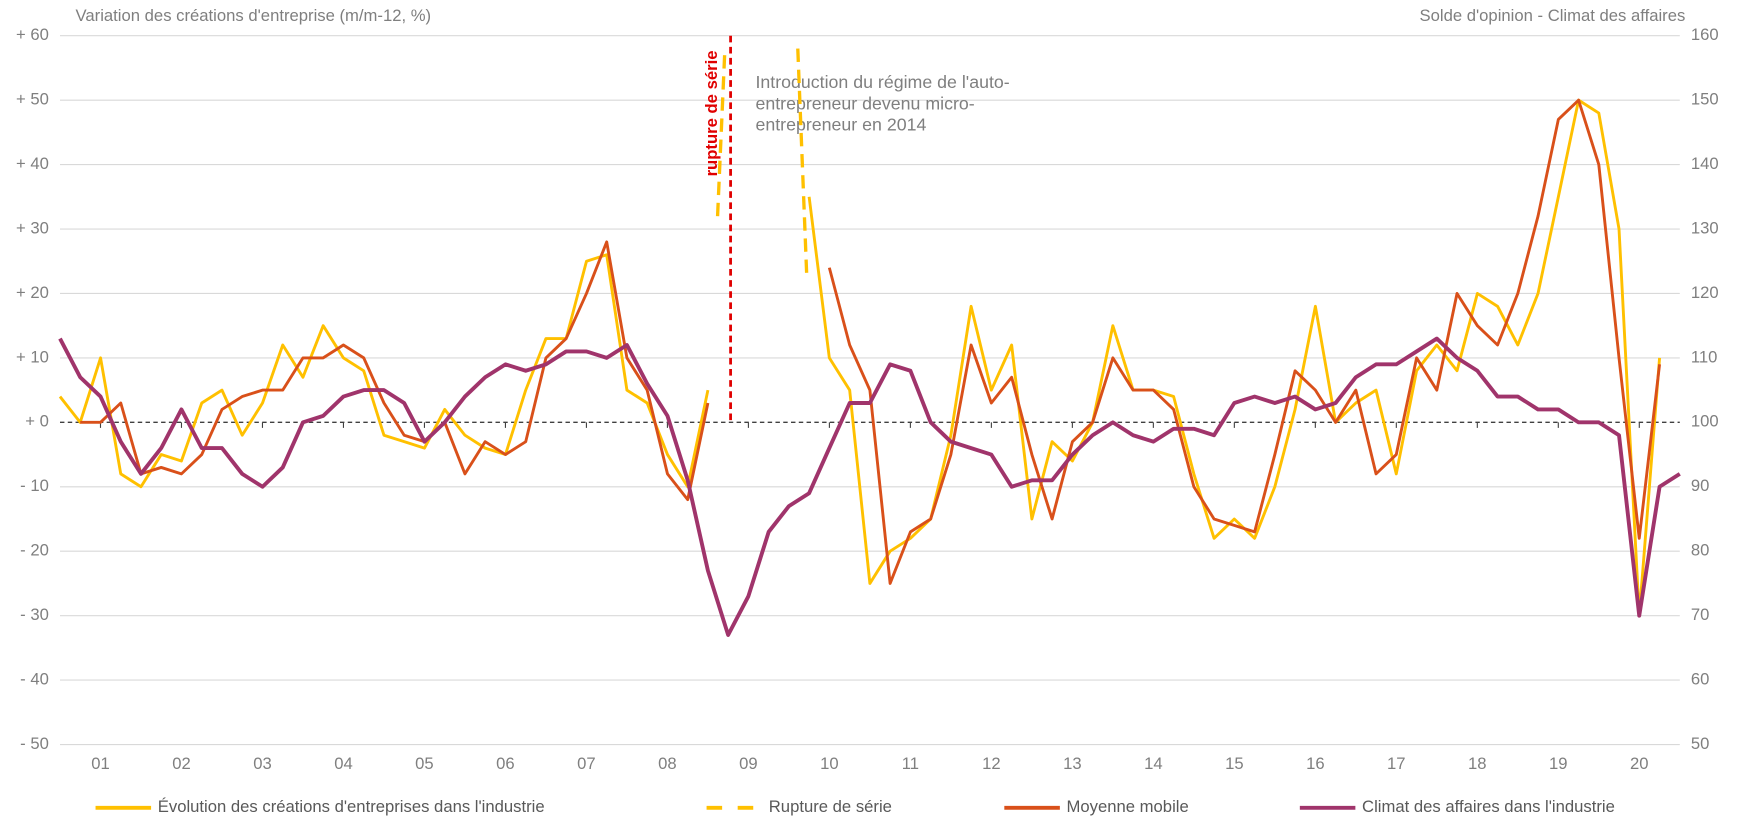 This screenshot has width=1742, height=818. I want to click on x-tick-label: 09, so click(748, 763).